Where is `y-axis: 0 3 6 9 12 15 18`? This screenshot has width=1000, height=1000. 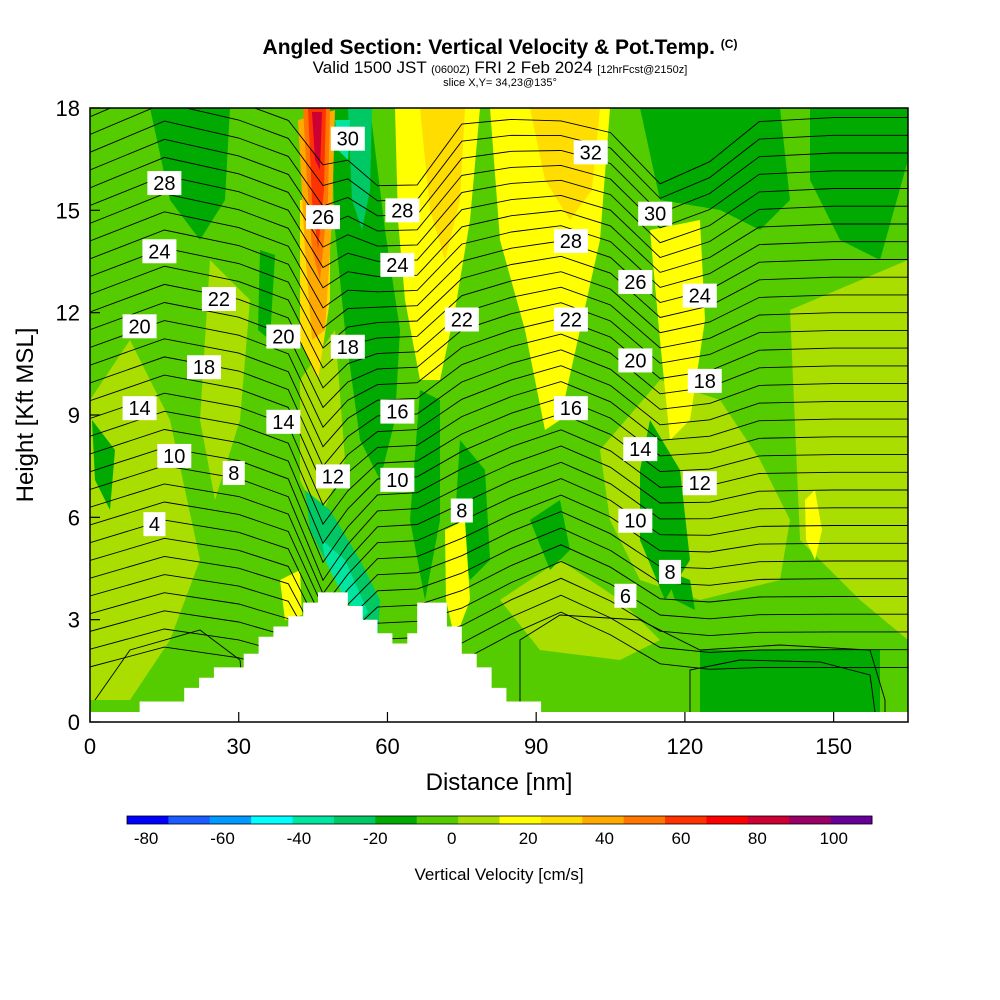 y-axis: 0 3 6 9 12 15 18 is located at coordinates (78, 415).